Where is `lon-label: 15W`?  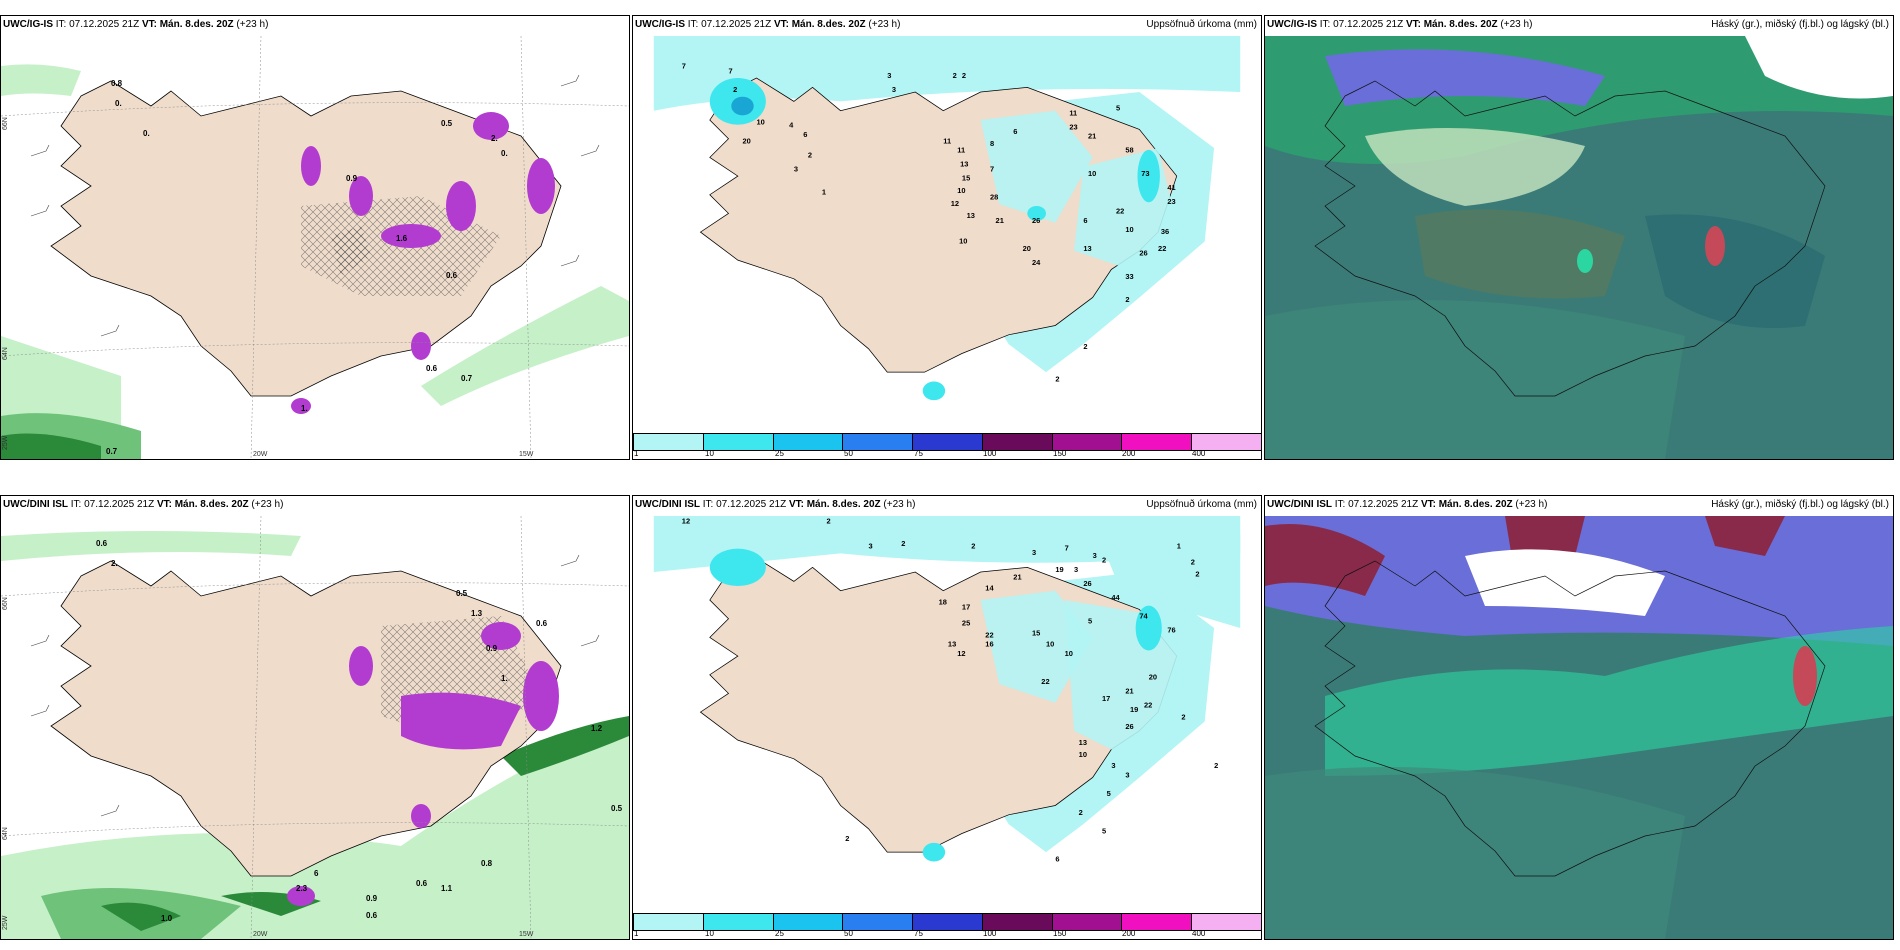
lon-label: 15W is located at coordinates (526, 934).